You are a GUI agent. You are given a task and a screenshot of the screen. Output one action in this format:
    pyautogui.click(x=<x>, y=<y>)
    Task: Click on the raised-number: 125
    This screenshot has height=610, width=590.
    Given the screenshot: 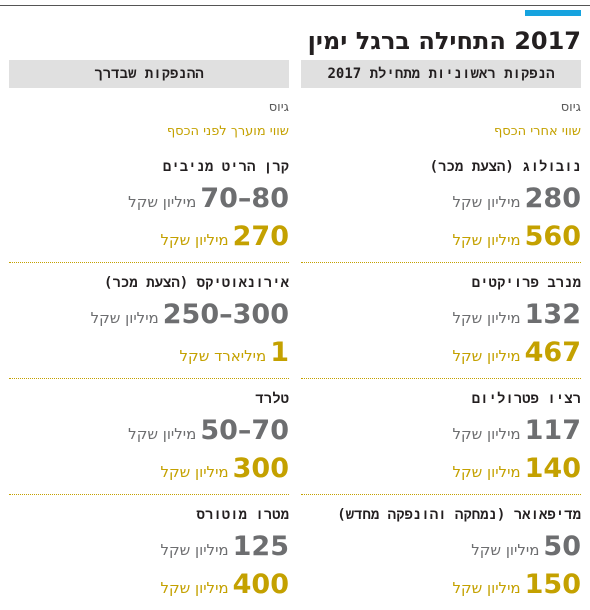 What is the action you would take?
    pyautogui.click(x=260, y=546)
    